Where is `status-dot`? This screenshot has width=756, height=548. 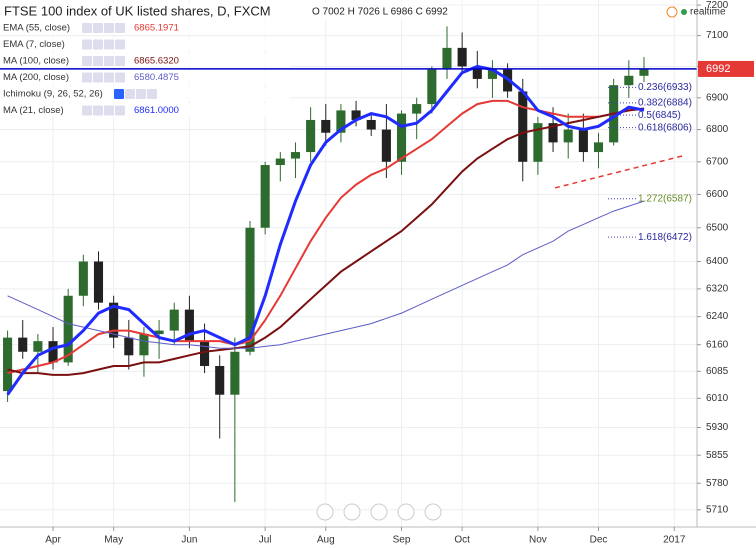 status-dot is located at coordinates (684, 12).